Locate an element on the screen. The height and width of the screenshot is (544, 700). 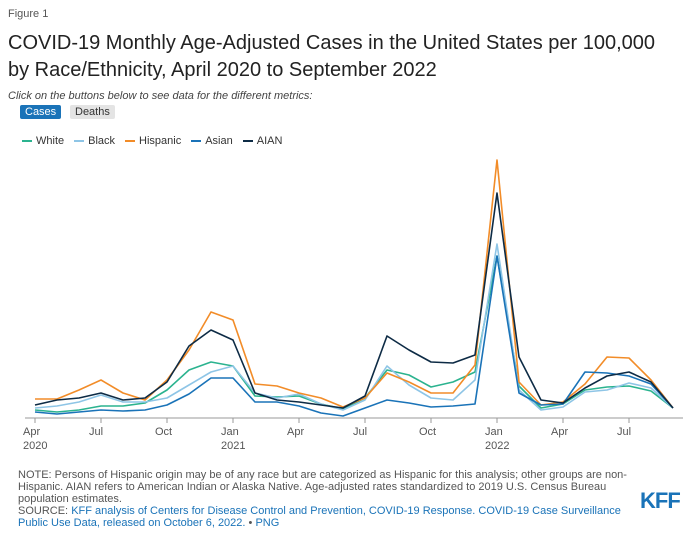
x-tick-label: Jan 2021 is located at coordinates (233, 439).